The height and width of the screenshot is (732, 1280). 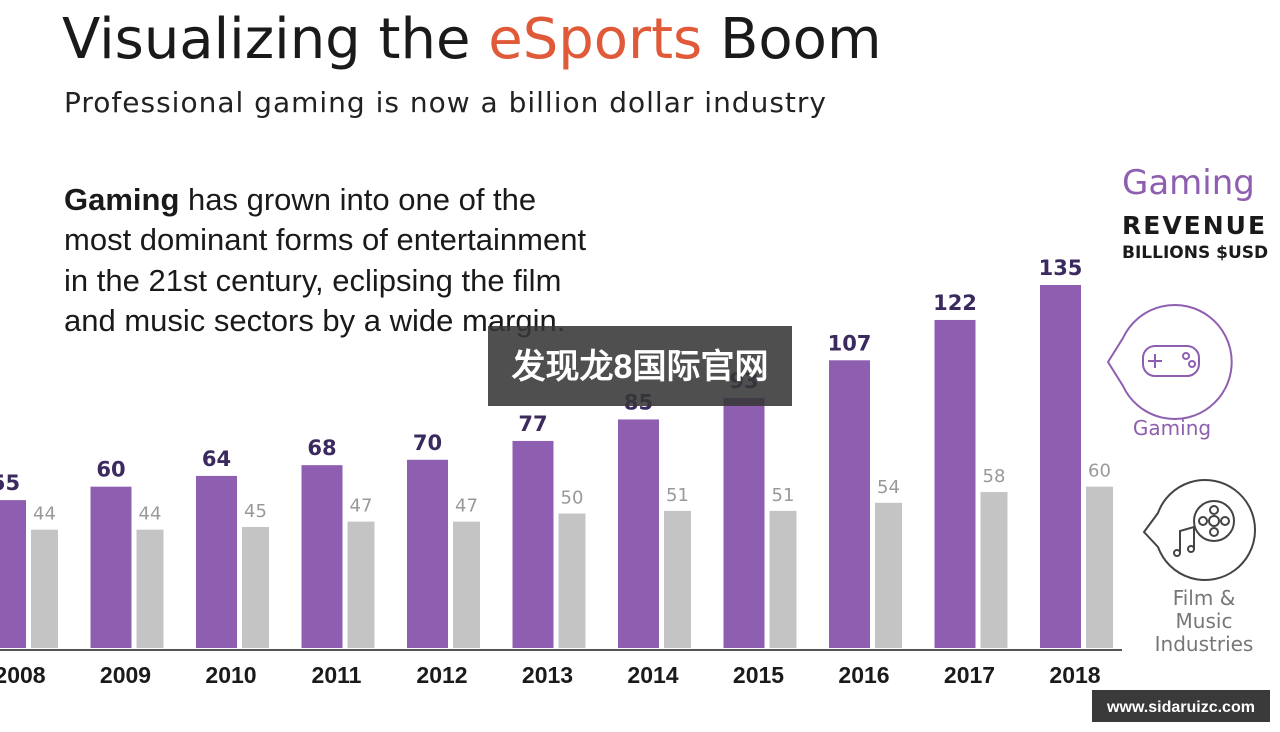 I want to click on x-tick-label: 2009, so click(x=125, y=675).